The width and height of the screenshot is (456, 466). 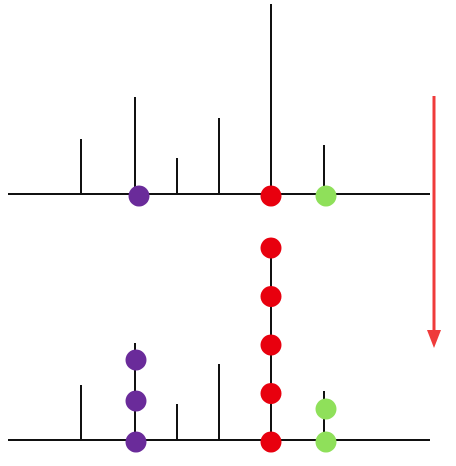 I want to click on arrow-head, so click(x=434, y=339).